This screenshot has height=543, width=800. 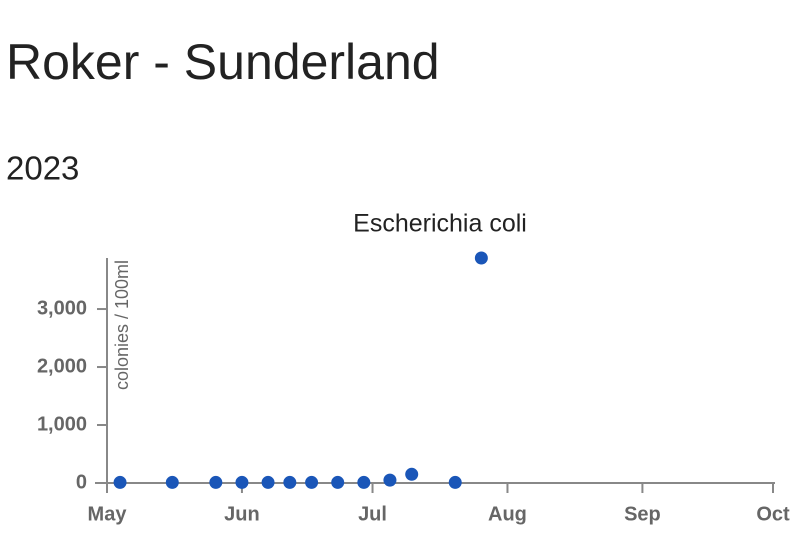 What do you see at coordinates (108, 514) in the screenshot?
I see `x-tick-label: May` at bounding box center [108, 514].